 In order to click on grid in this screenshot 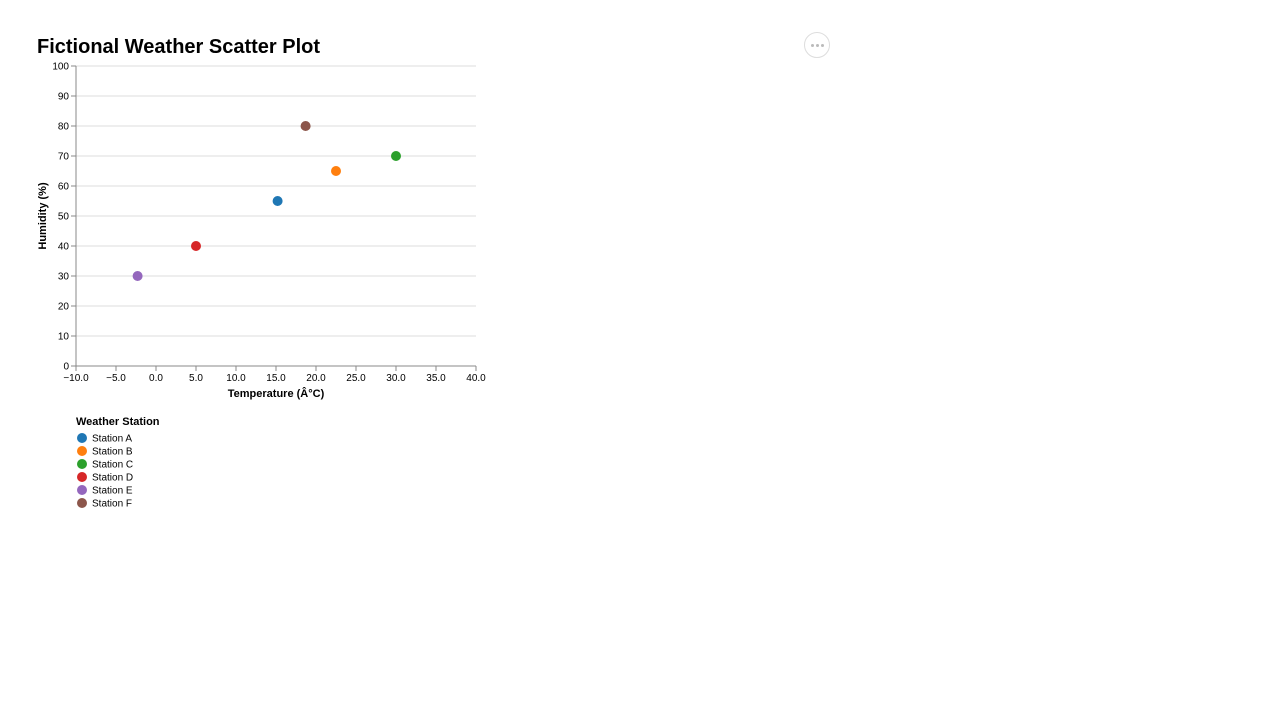, I will do `click(276, 216)`.